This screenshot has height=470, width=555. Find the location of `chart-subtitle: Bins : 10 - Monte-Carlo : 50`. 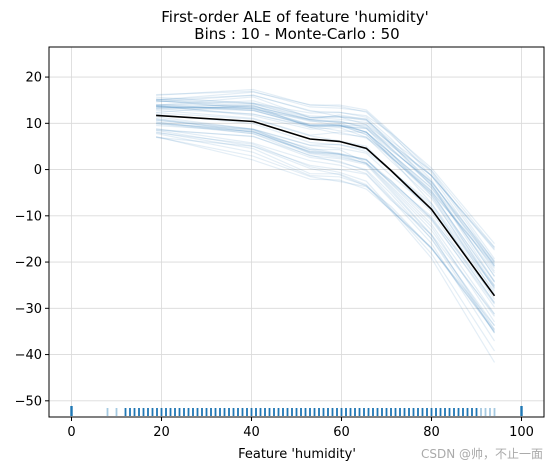

chart-subtitle: Bins : 10 - Monte-Carlo : 50 is located at coordinates (296, 34).